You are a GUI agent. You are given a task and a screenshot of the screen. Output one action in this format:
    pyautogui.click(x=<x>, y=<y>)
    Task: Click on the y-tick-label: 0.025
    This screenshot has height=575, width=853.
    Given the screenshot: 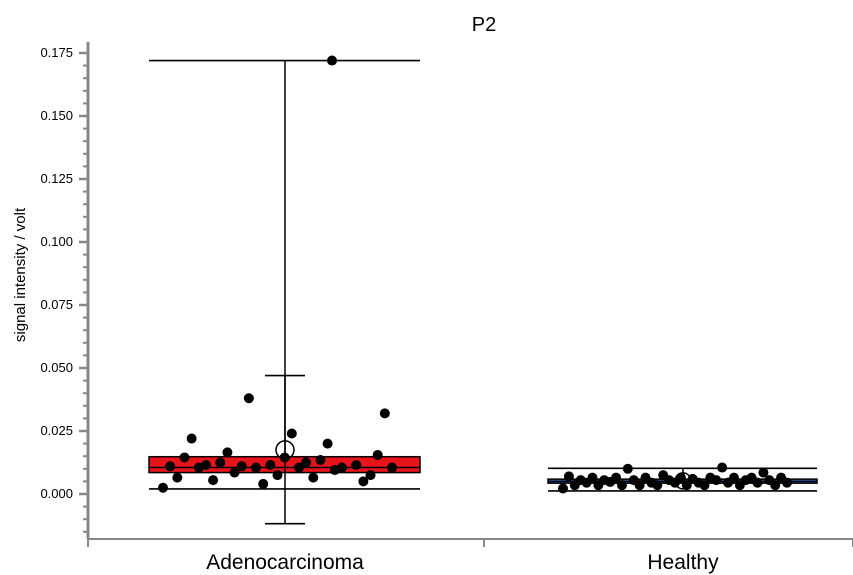 What is the action you would take?
    pyautogui.click(x=56, y=430)
    